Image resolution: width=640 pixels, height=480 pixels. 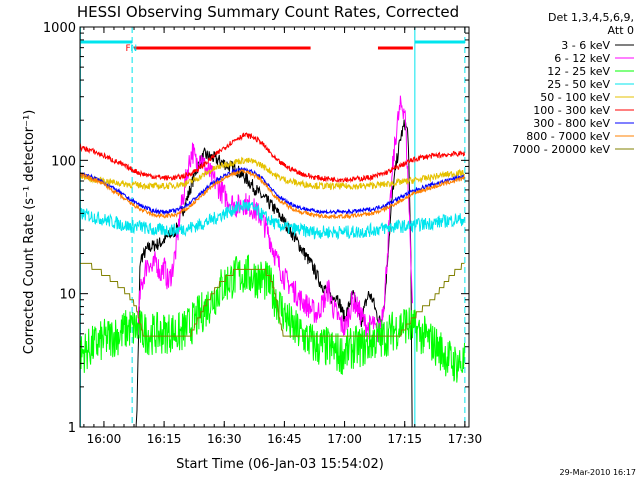 What do you see at coordinates (104, 439) in the screenshot?
I see `x-tick-label: 16:00` at bounding box center [104, 439].